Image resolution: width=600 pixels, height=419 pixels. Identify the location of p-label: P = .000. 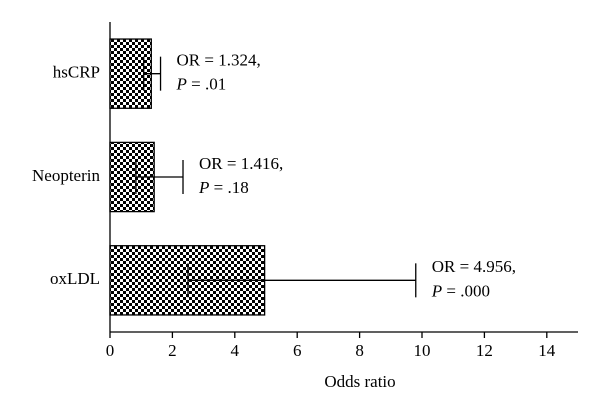
(460, 290).